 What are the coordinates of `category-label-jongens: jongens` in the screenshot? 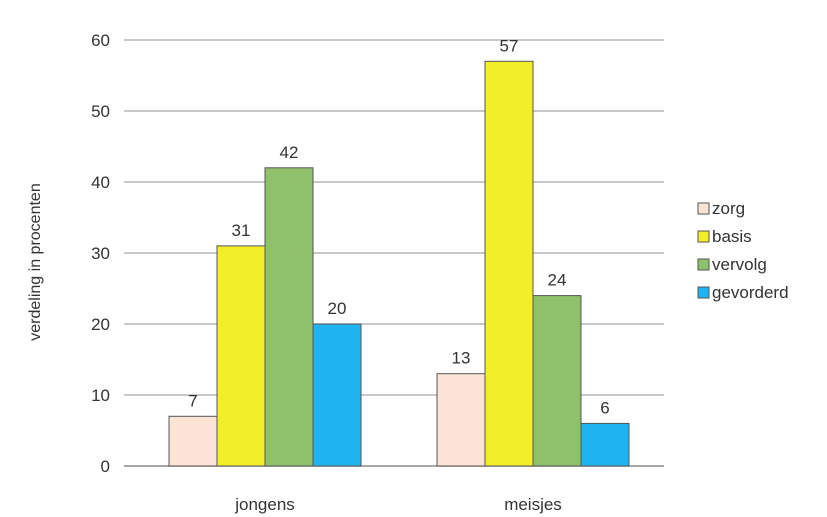 It's located at (264, 504).